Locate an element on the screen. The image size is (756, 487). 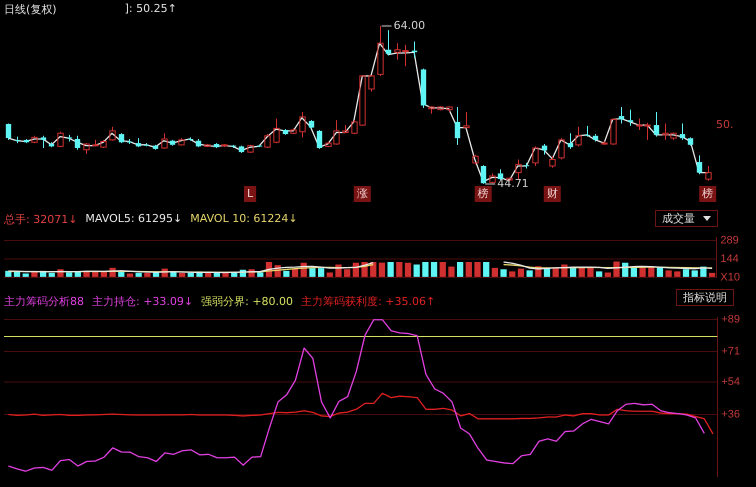
y-tick-label: +36 is located at coordinates (730, 414).